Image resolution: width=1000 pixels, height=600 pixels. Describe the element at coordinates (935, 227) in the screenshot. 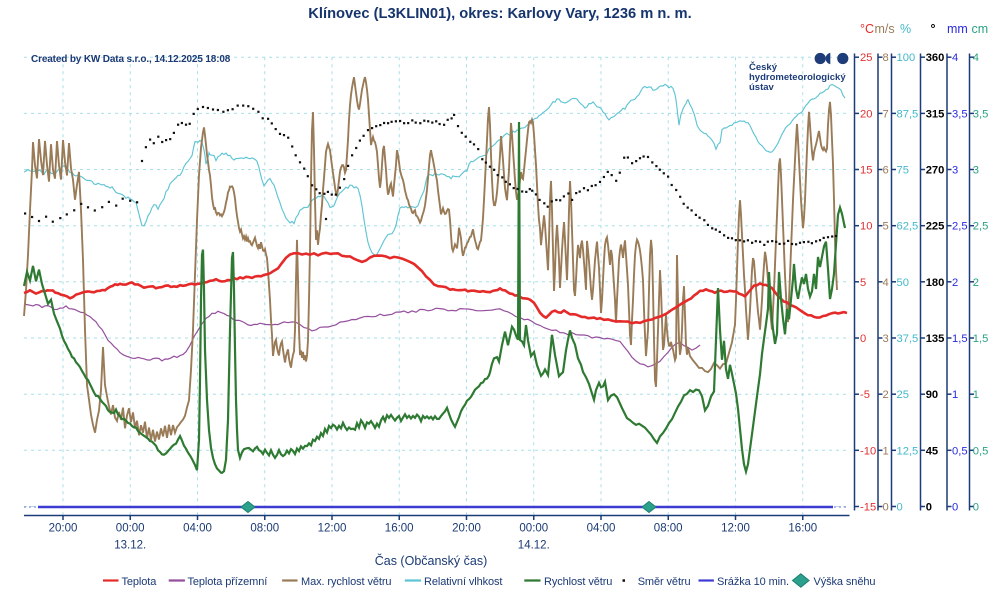

I see `svg-text: 225` at that location.